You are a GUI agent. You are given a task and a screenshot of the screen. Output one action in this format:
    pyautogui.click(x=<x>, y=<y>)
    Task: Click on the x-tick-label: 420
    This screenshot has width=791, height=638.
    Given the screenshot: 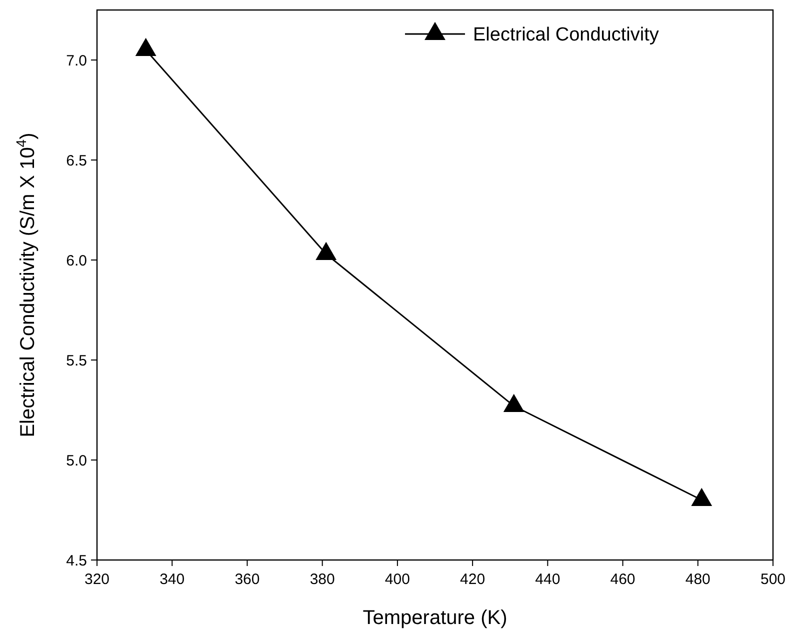 What is the action you would take?
    pyautogui.click(x=473, y=579)
    